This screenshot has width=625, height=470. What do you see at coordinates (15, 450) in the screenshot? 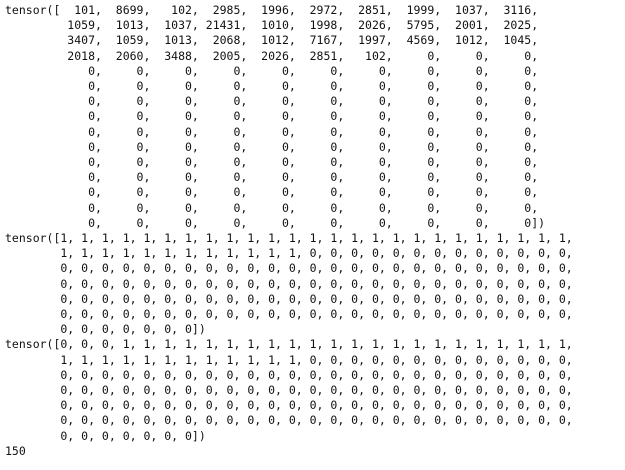
I see `output-line: 150` at bounding box center [15, 450].